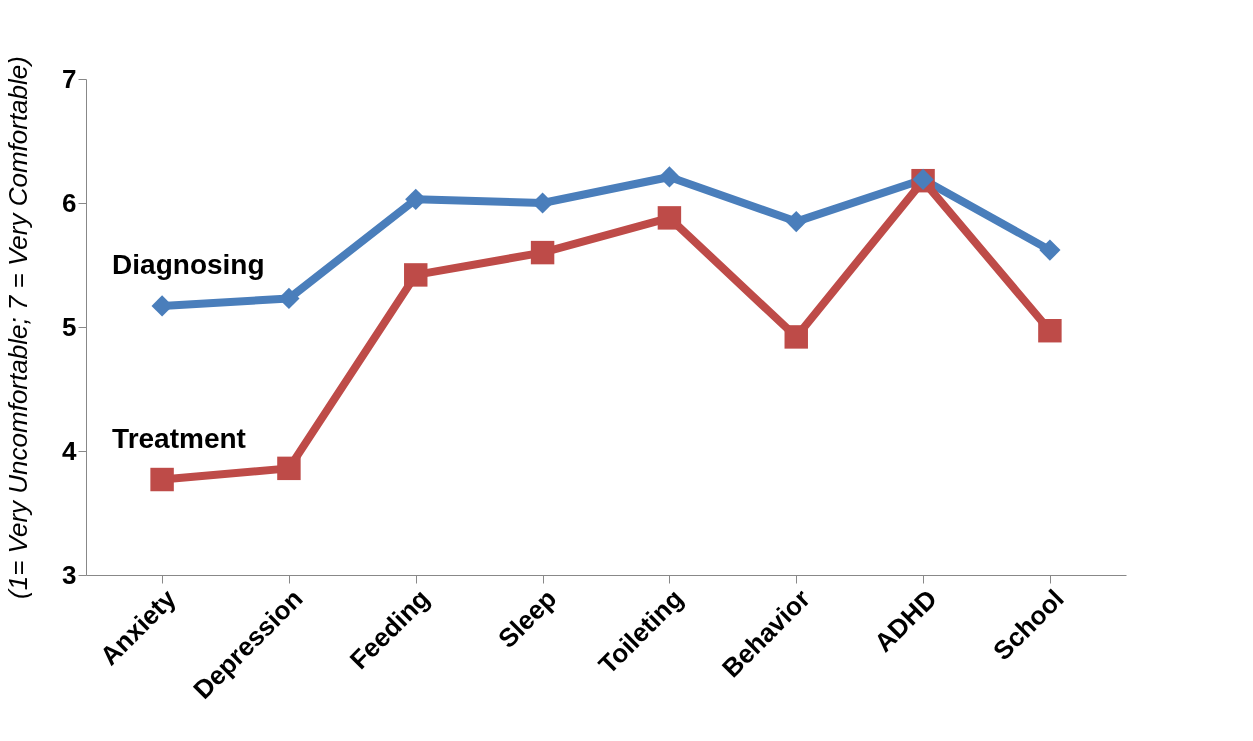 This screenshot has width=1253, height=741. What do you see at coordinates (69, 78) in the screenshot?
I see `y-tick-label: 7` at bounding box center [69, 78].